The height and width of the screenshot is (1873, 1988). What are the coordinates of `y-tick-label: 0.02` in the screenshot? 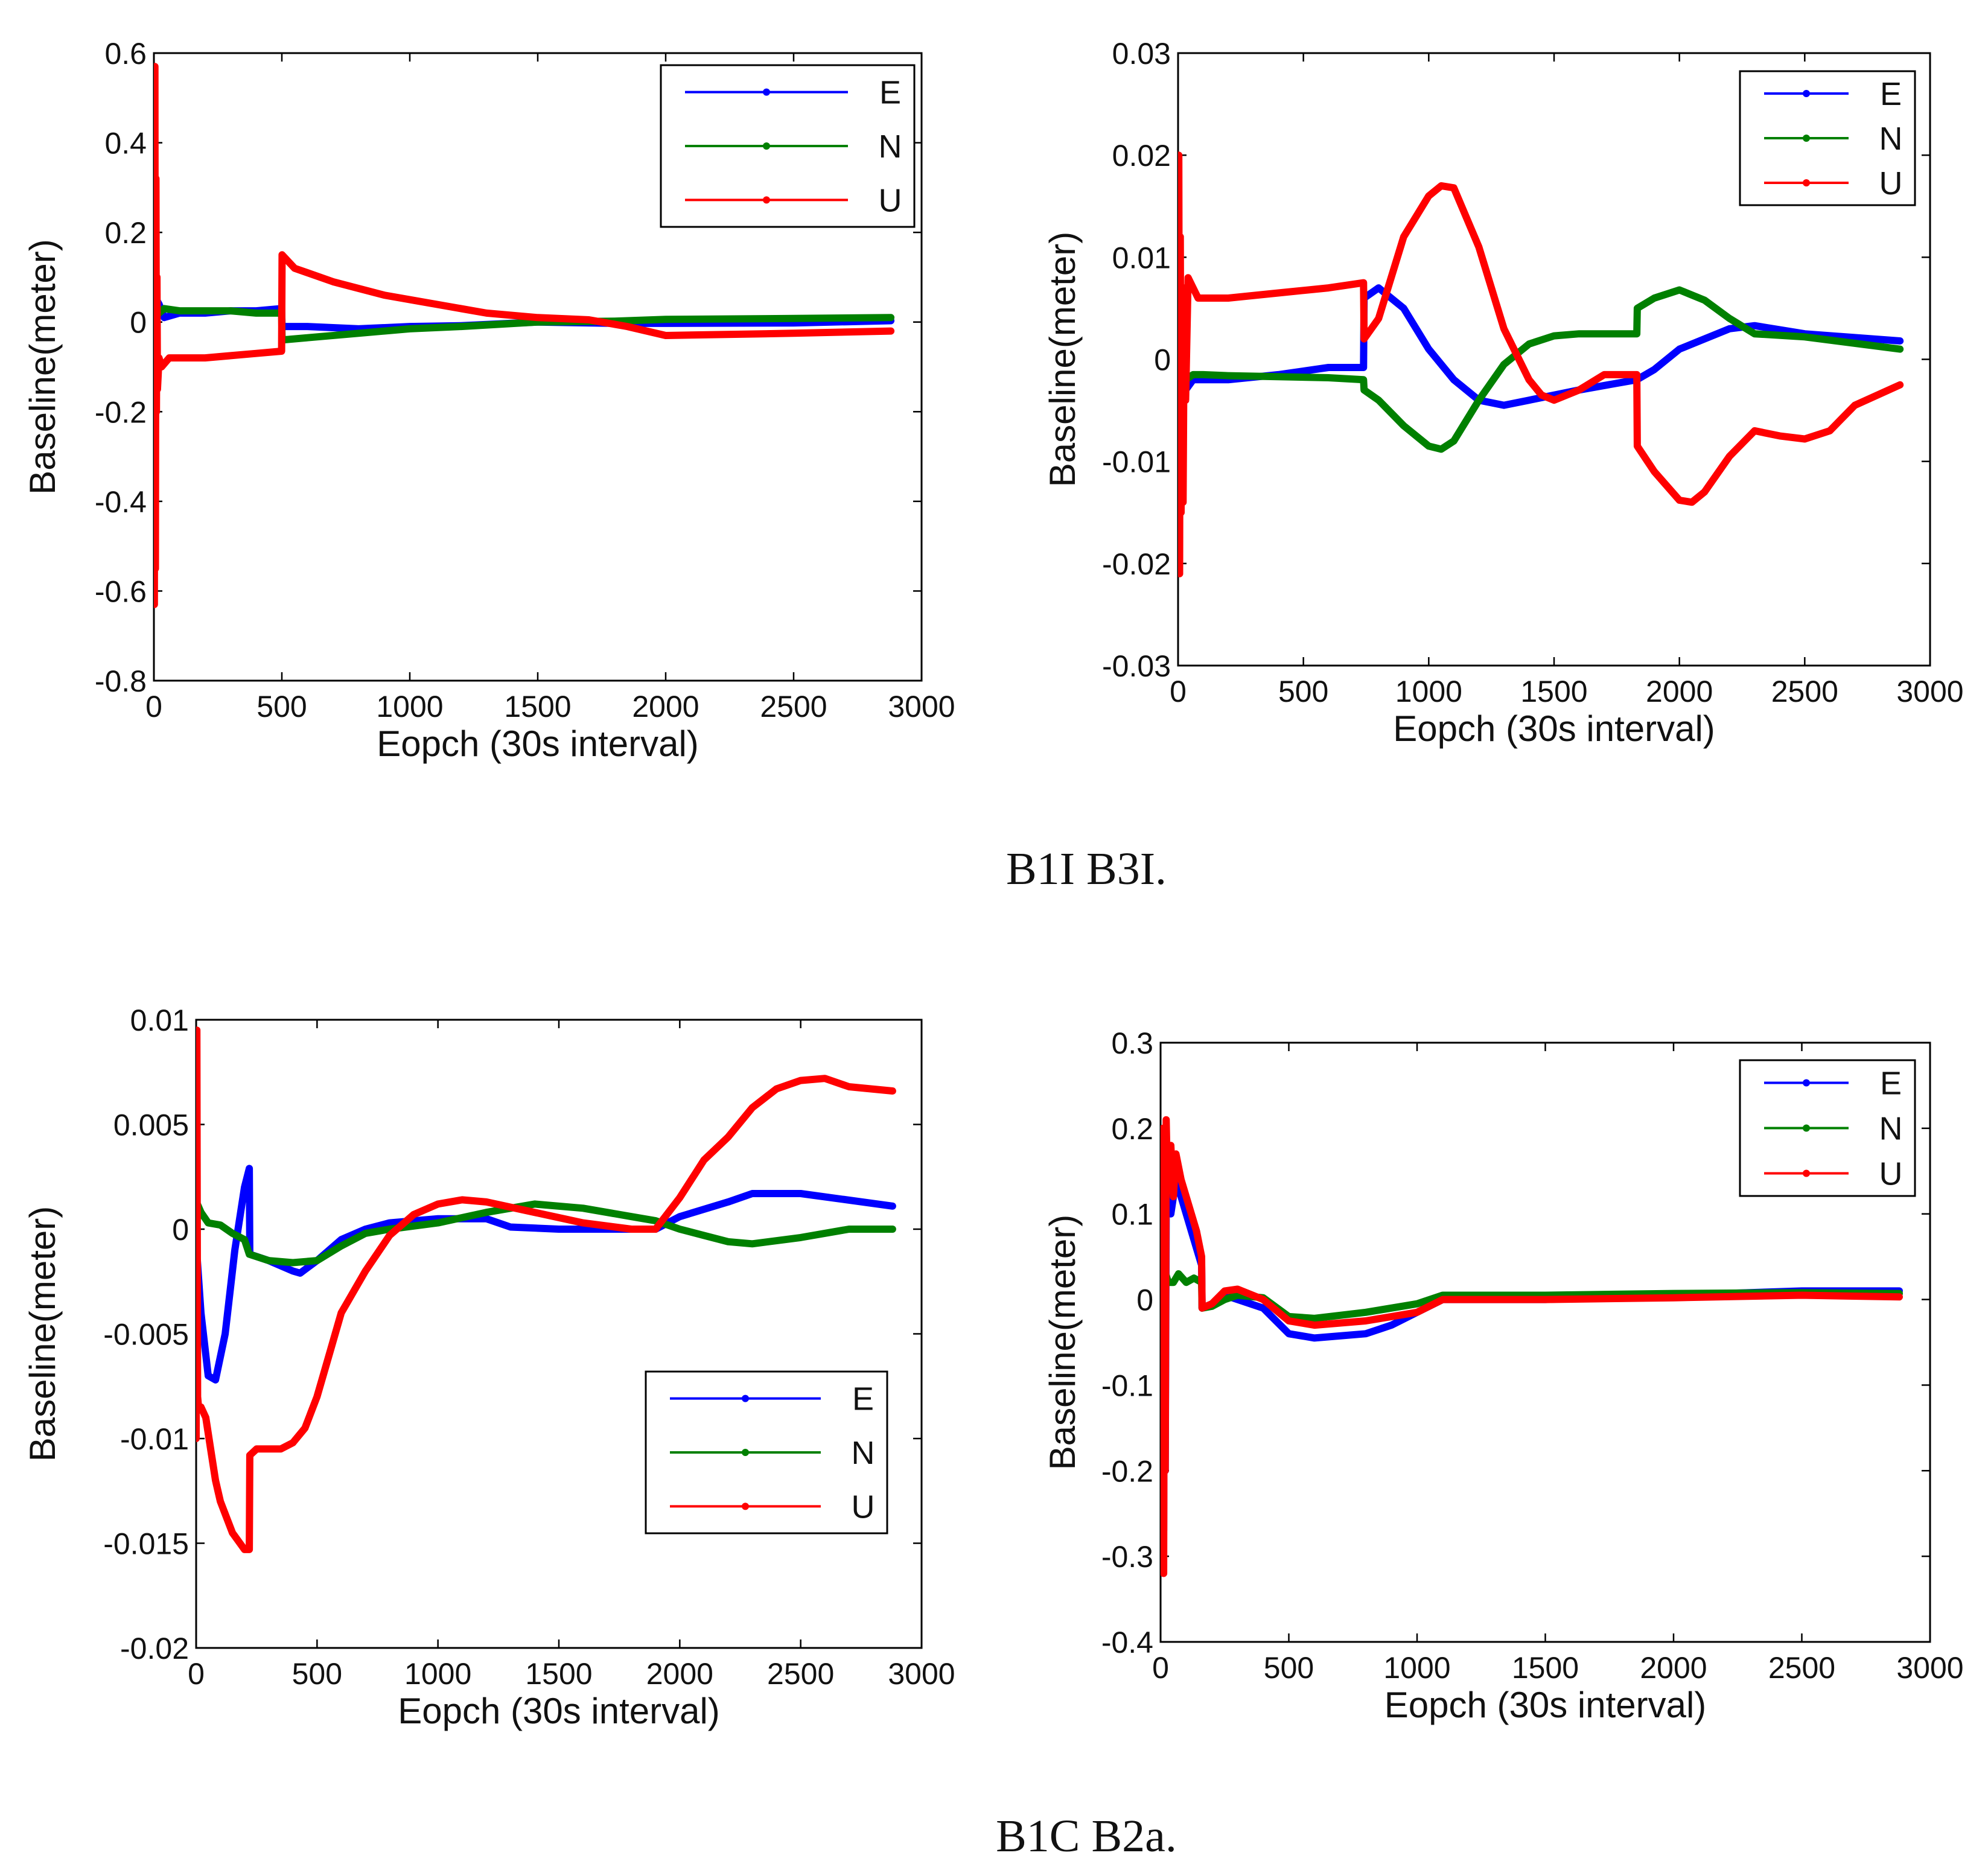 It's located at (1141, 156).